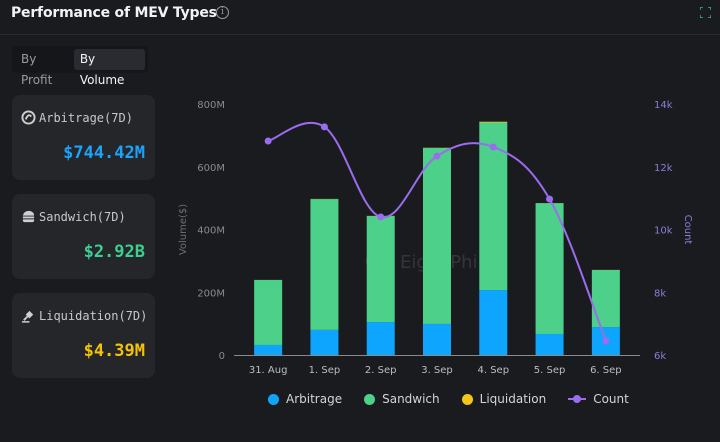  I want to click on by-profit-tab: By Profit, so click(37, 69).